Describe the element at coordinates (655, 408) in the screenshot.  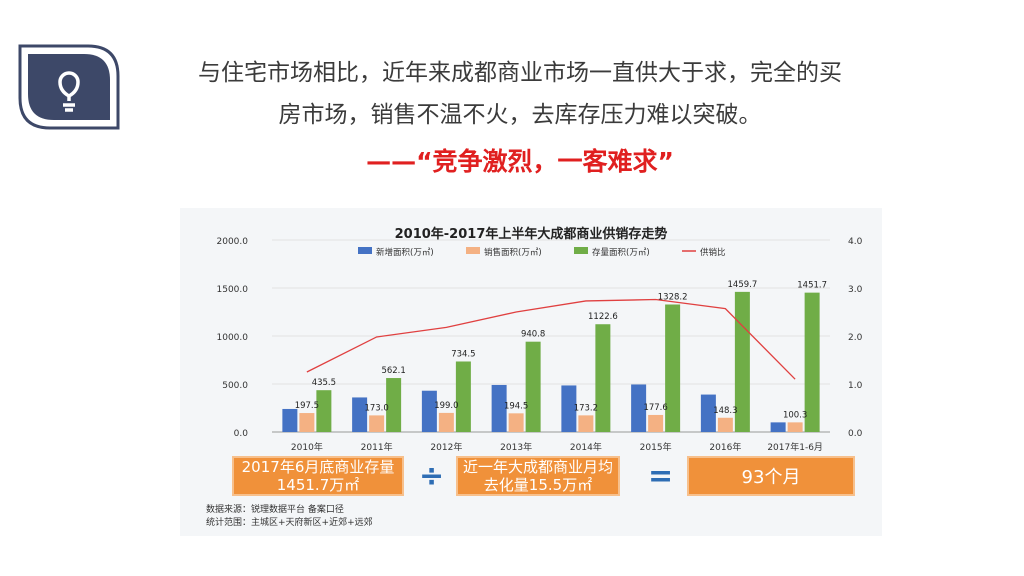
I see `data-label: 177.6` at that location.